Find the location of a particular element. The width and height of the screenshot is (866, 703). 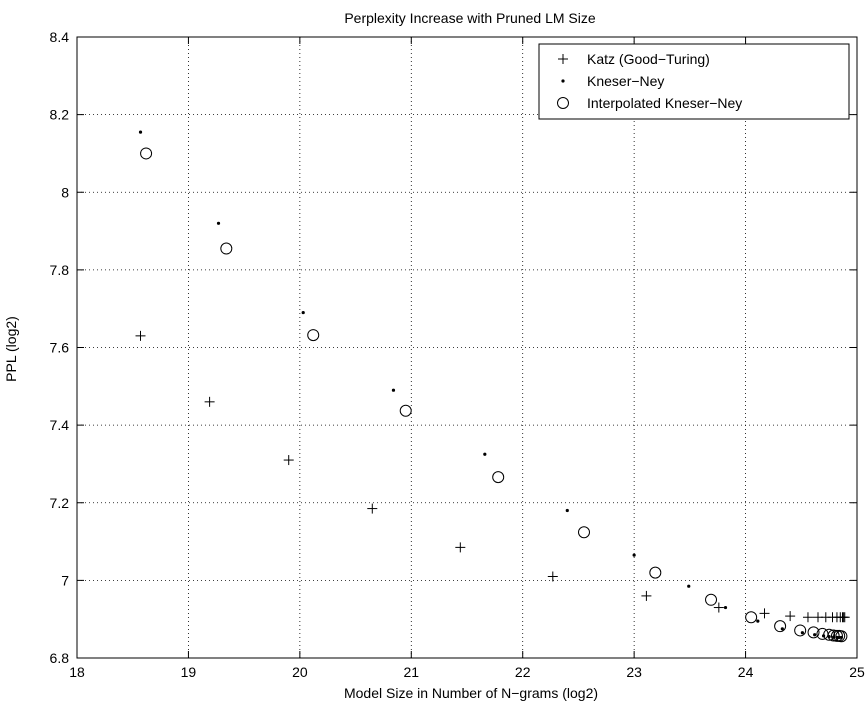

legend-label: Kneser−Ney is located at coordinates (625, 81).